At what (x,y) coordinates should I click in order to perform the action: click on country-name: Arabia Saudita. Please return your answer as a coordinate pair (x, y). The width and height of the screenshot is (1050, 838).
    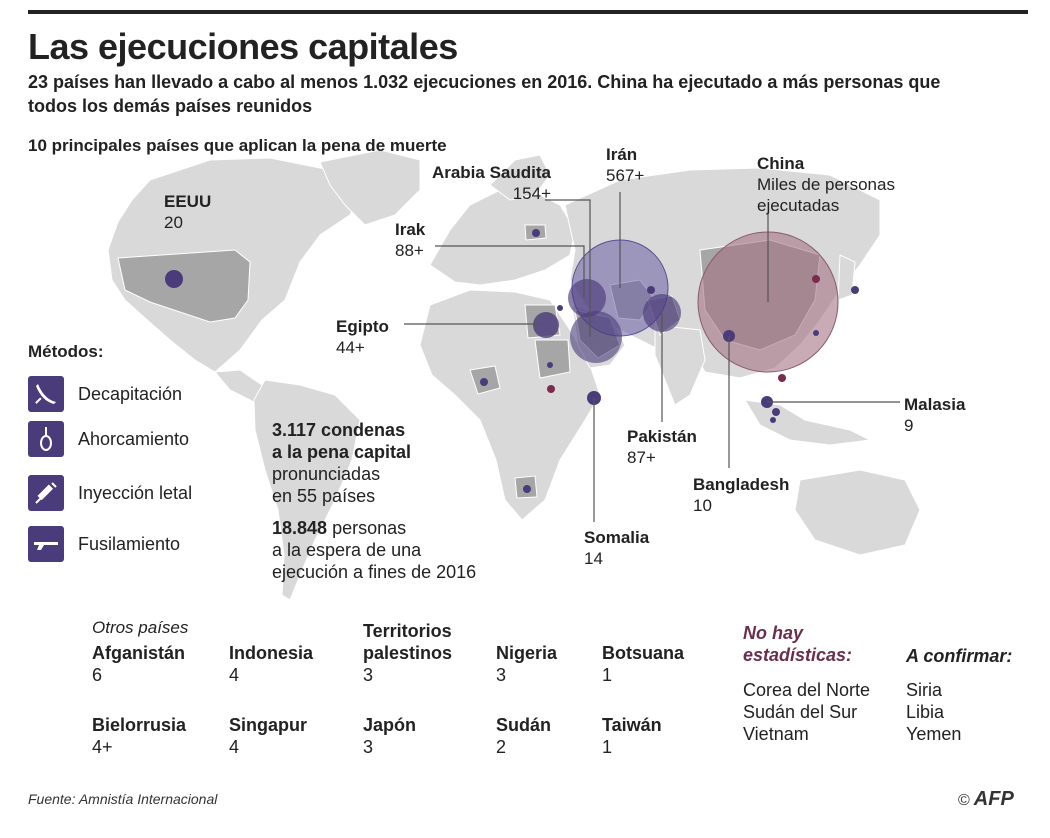
    Looking at the image, I should click on (491, 172).